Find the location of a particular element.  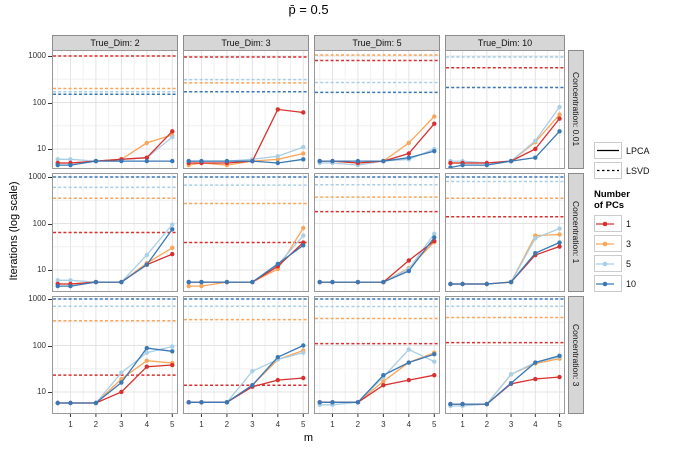

chart-title: p̄ = 0.5 is located at coordinates (308, 9).